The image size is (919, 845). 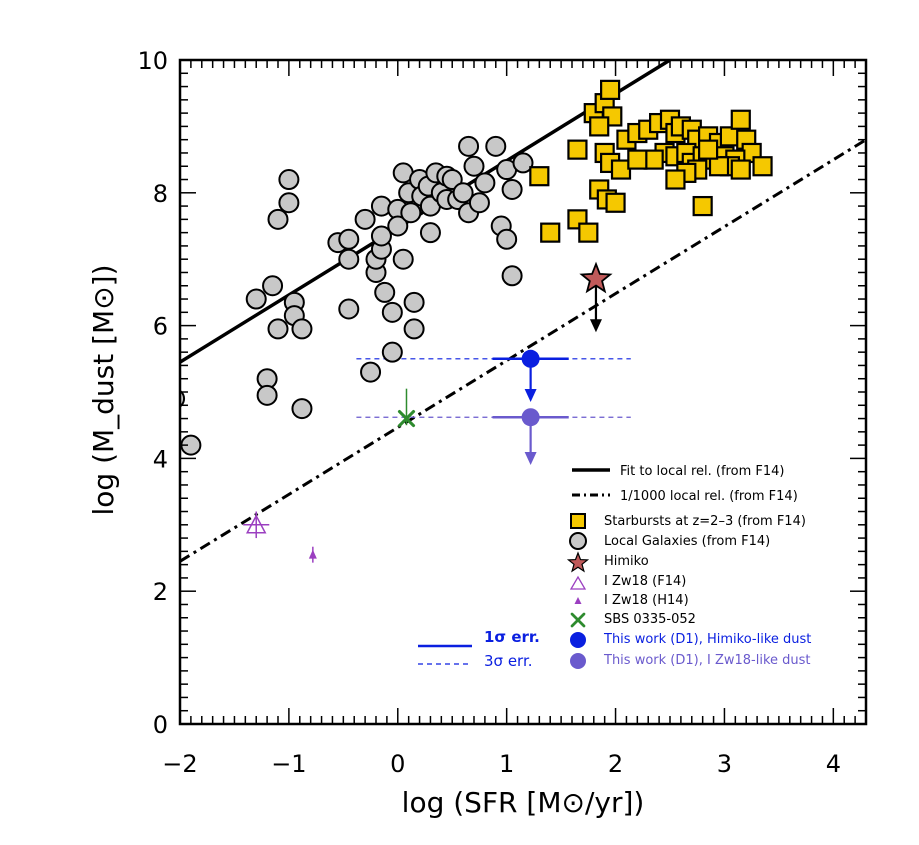 What do you see at coordinates (578, 620) in the screenshot?
I see `legend-sbs-marker` at bounding box center [578, 620].